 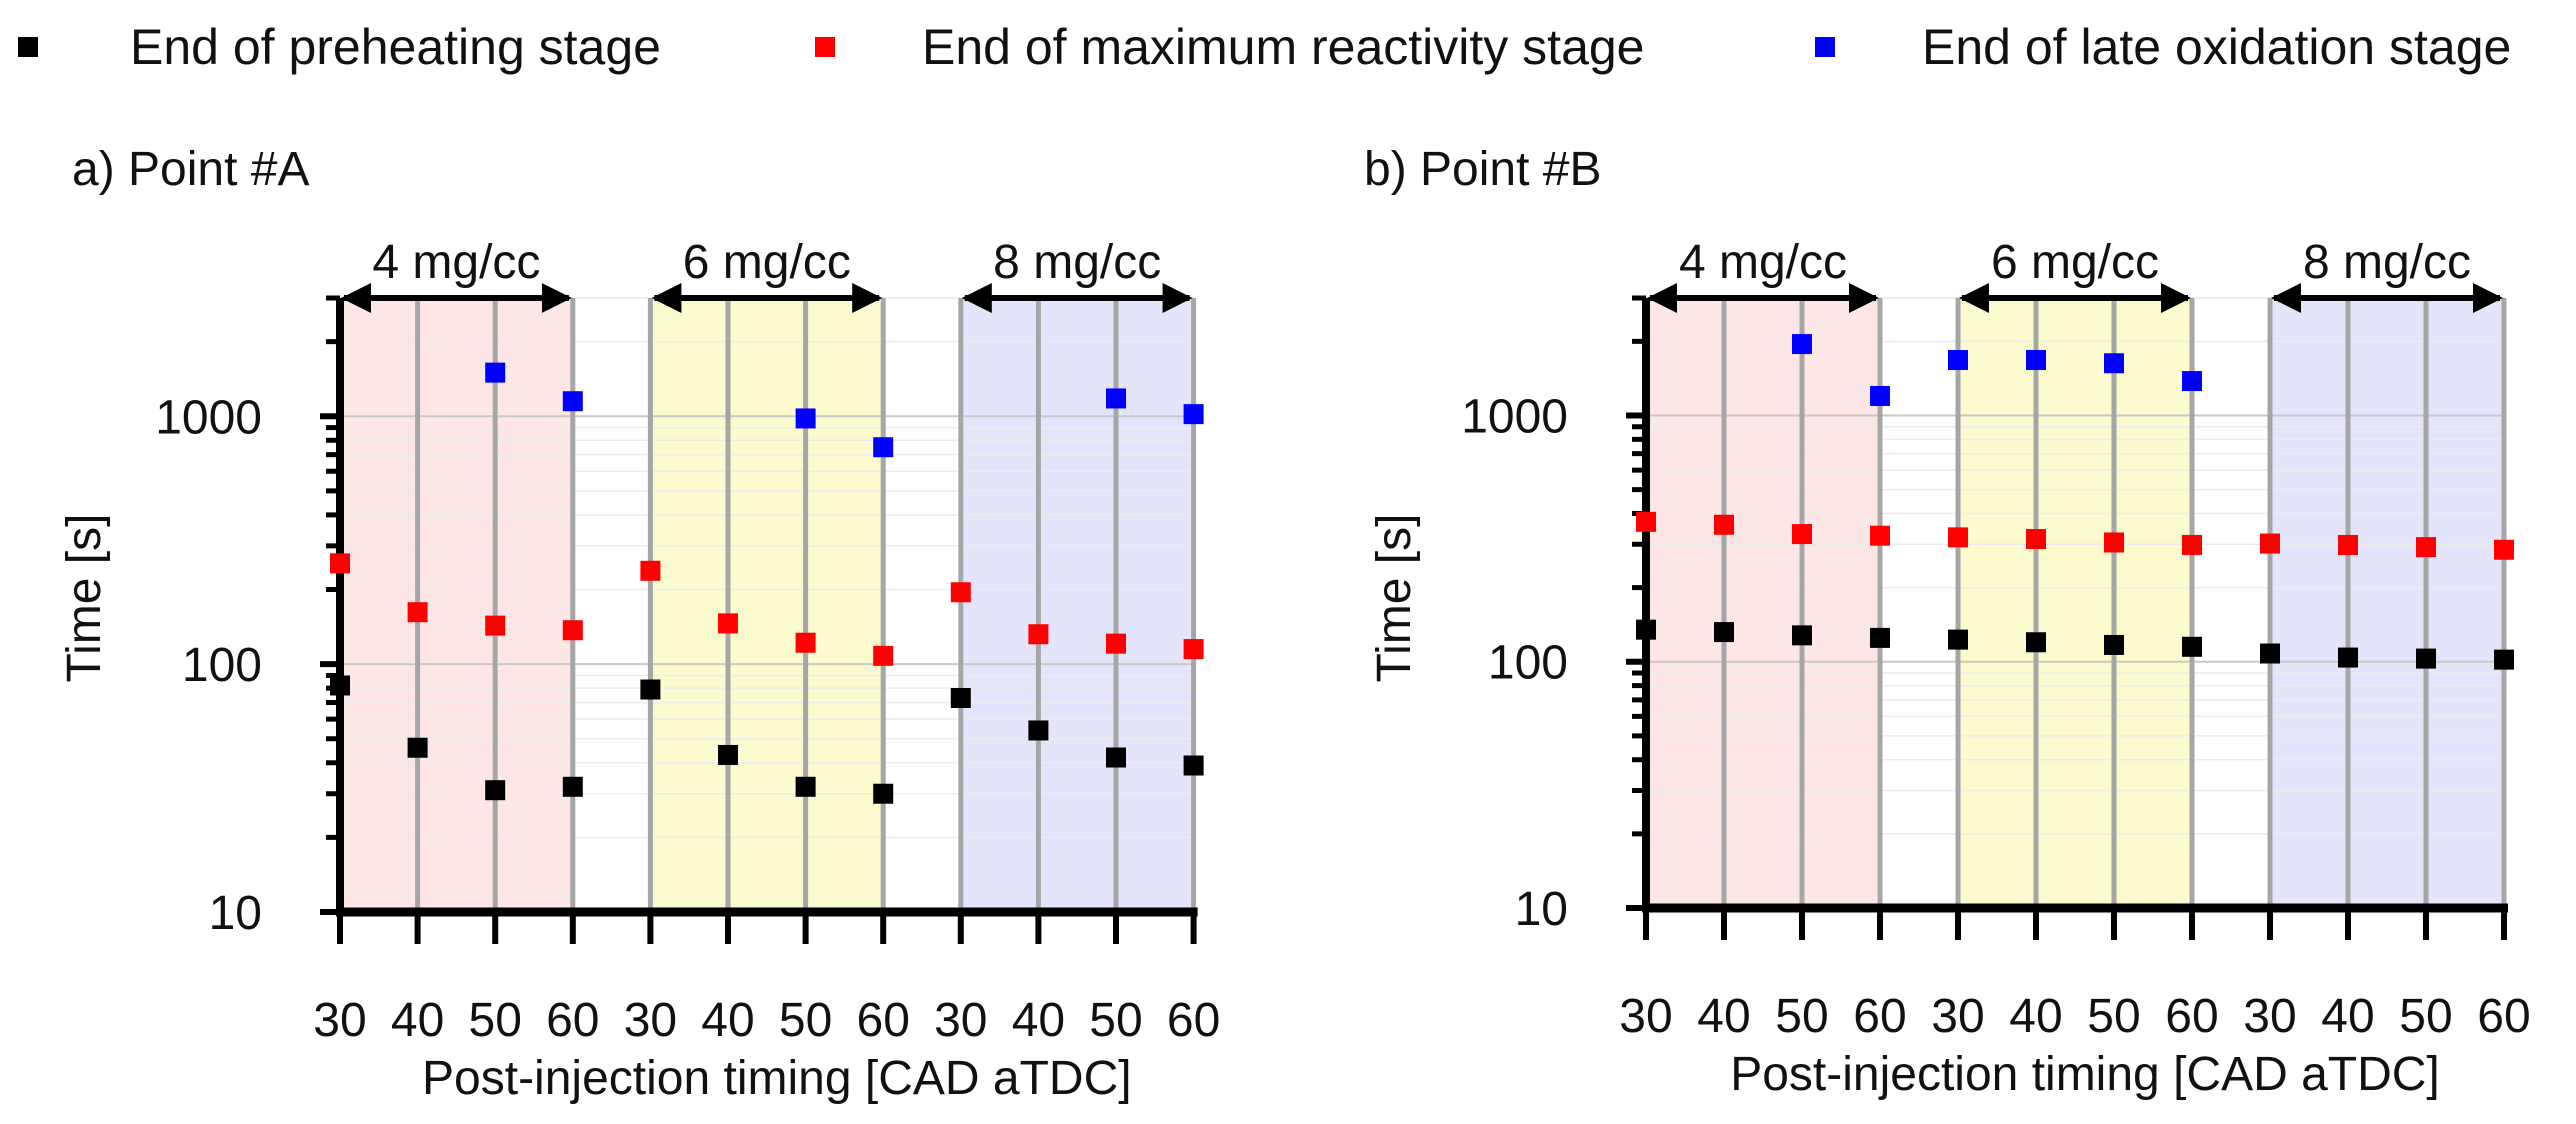 I want to click on legend-marker-max-reactivity, so click(x=825, y=47).